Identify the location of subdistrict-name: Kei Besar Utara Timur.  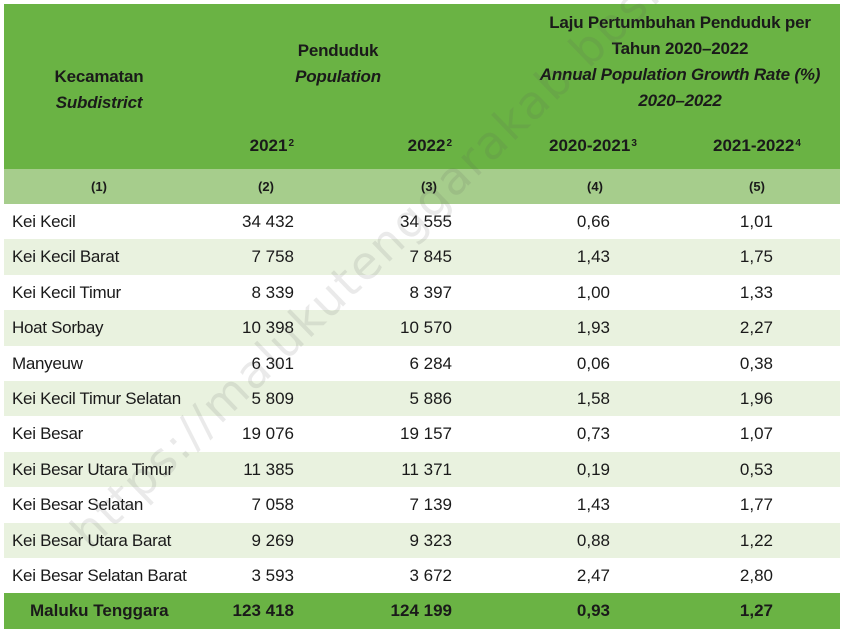
(92, 469).